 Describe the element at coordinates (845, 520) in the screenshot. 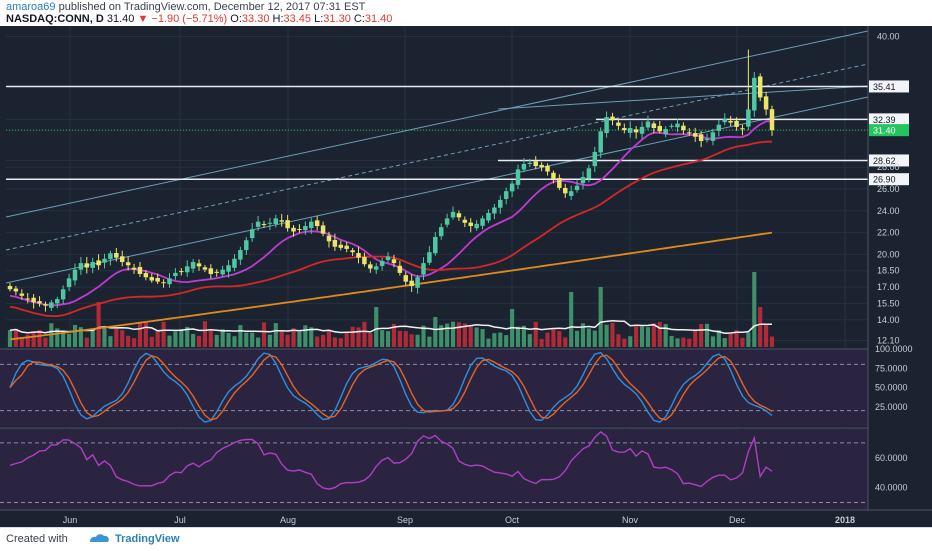

I see `time-tick-label: 2018` at that location.